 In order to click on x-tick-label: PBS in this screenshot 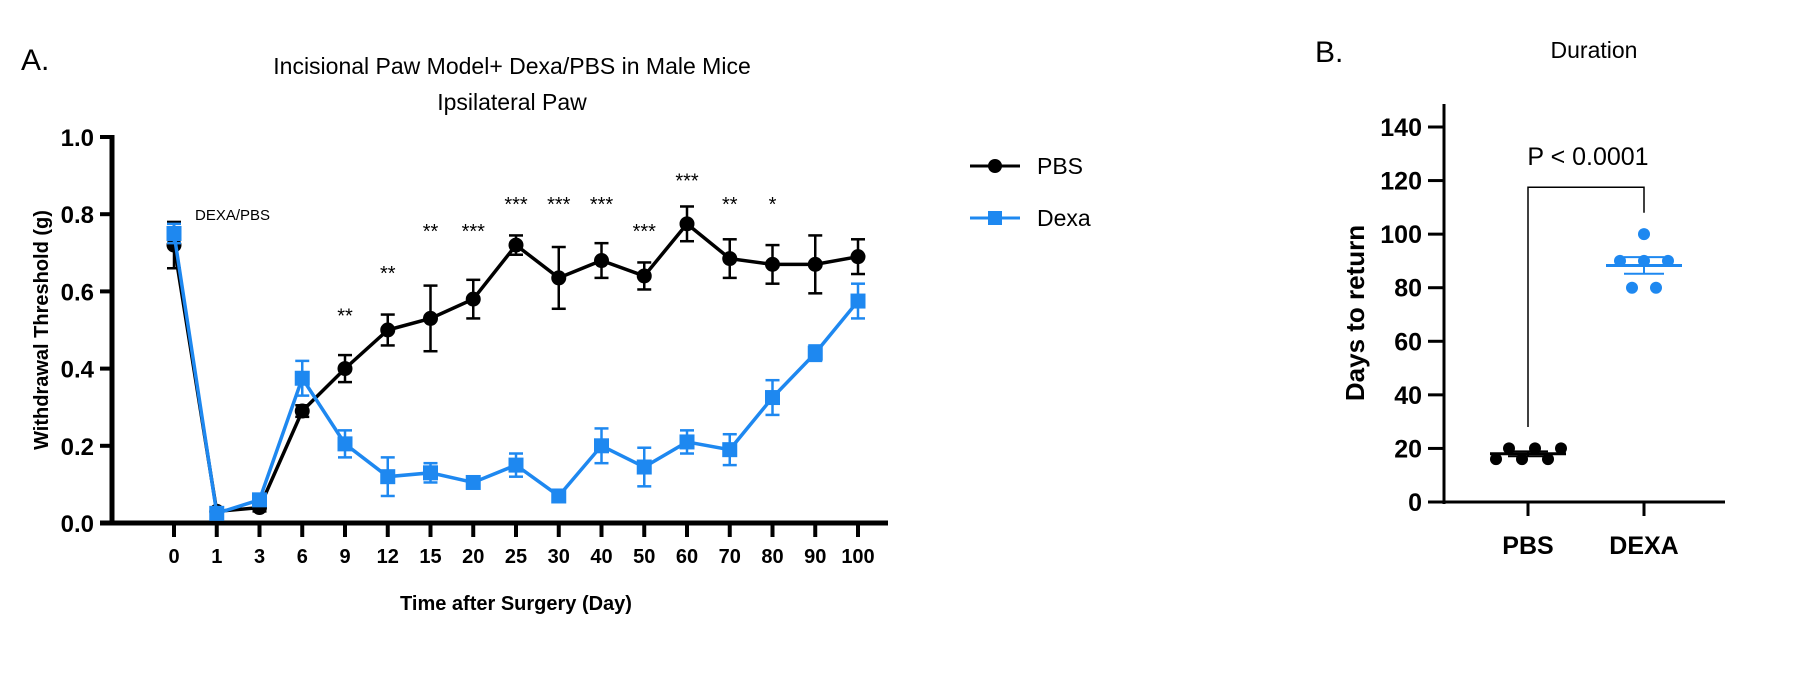, I will do `click(1527, 546)`.